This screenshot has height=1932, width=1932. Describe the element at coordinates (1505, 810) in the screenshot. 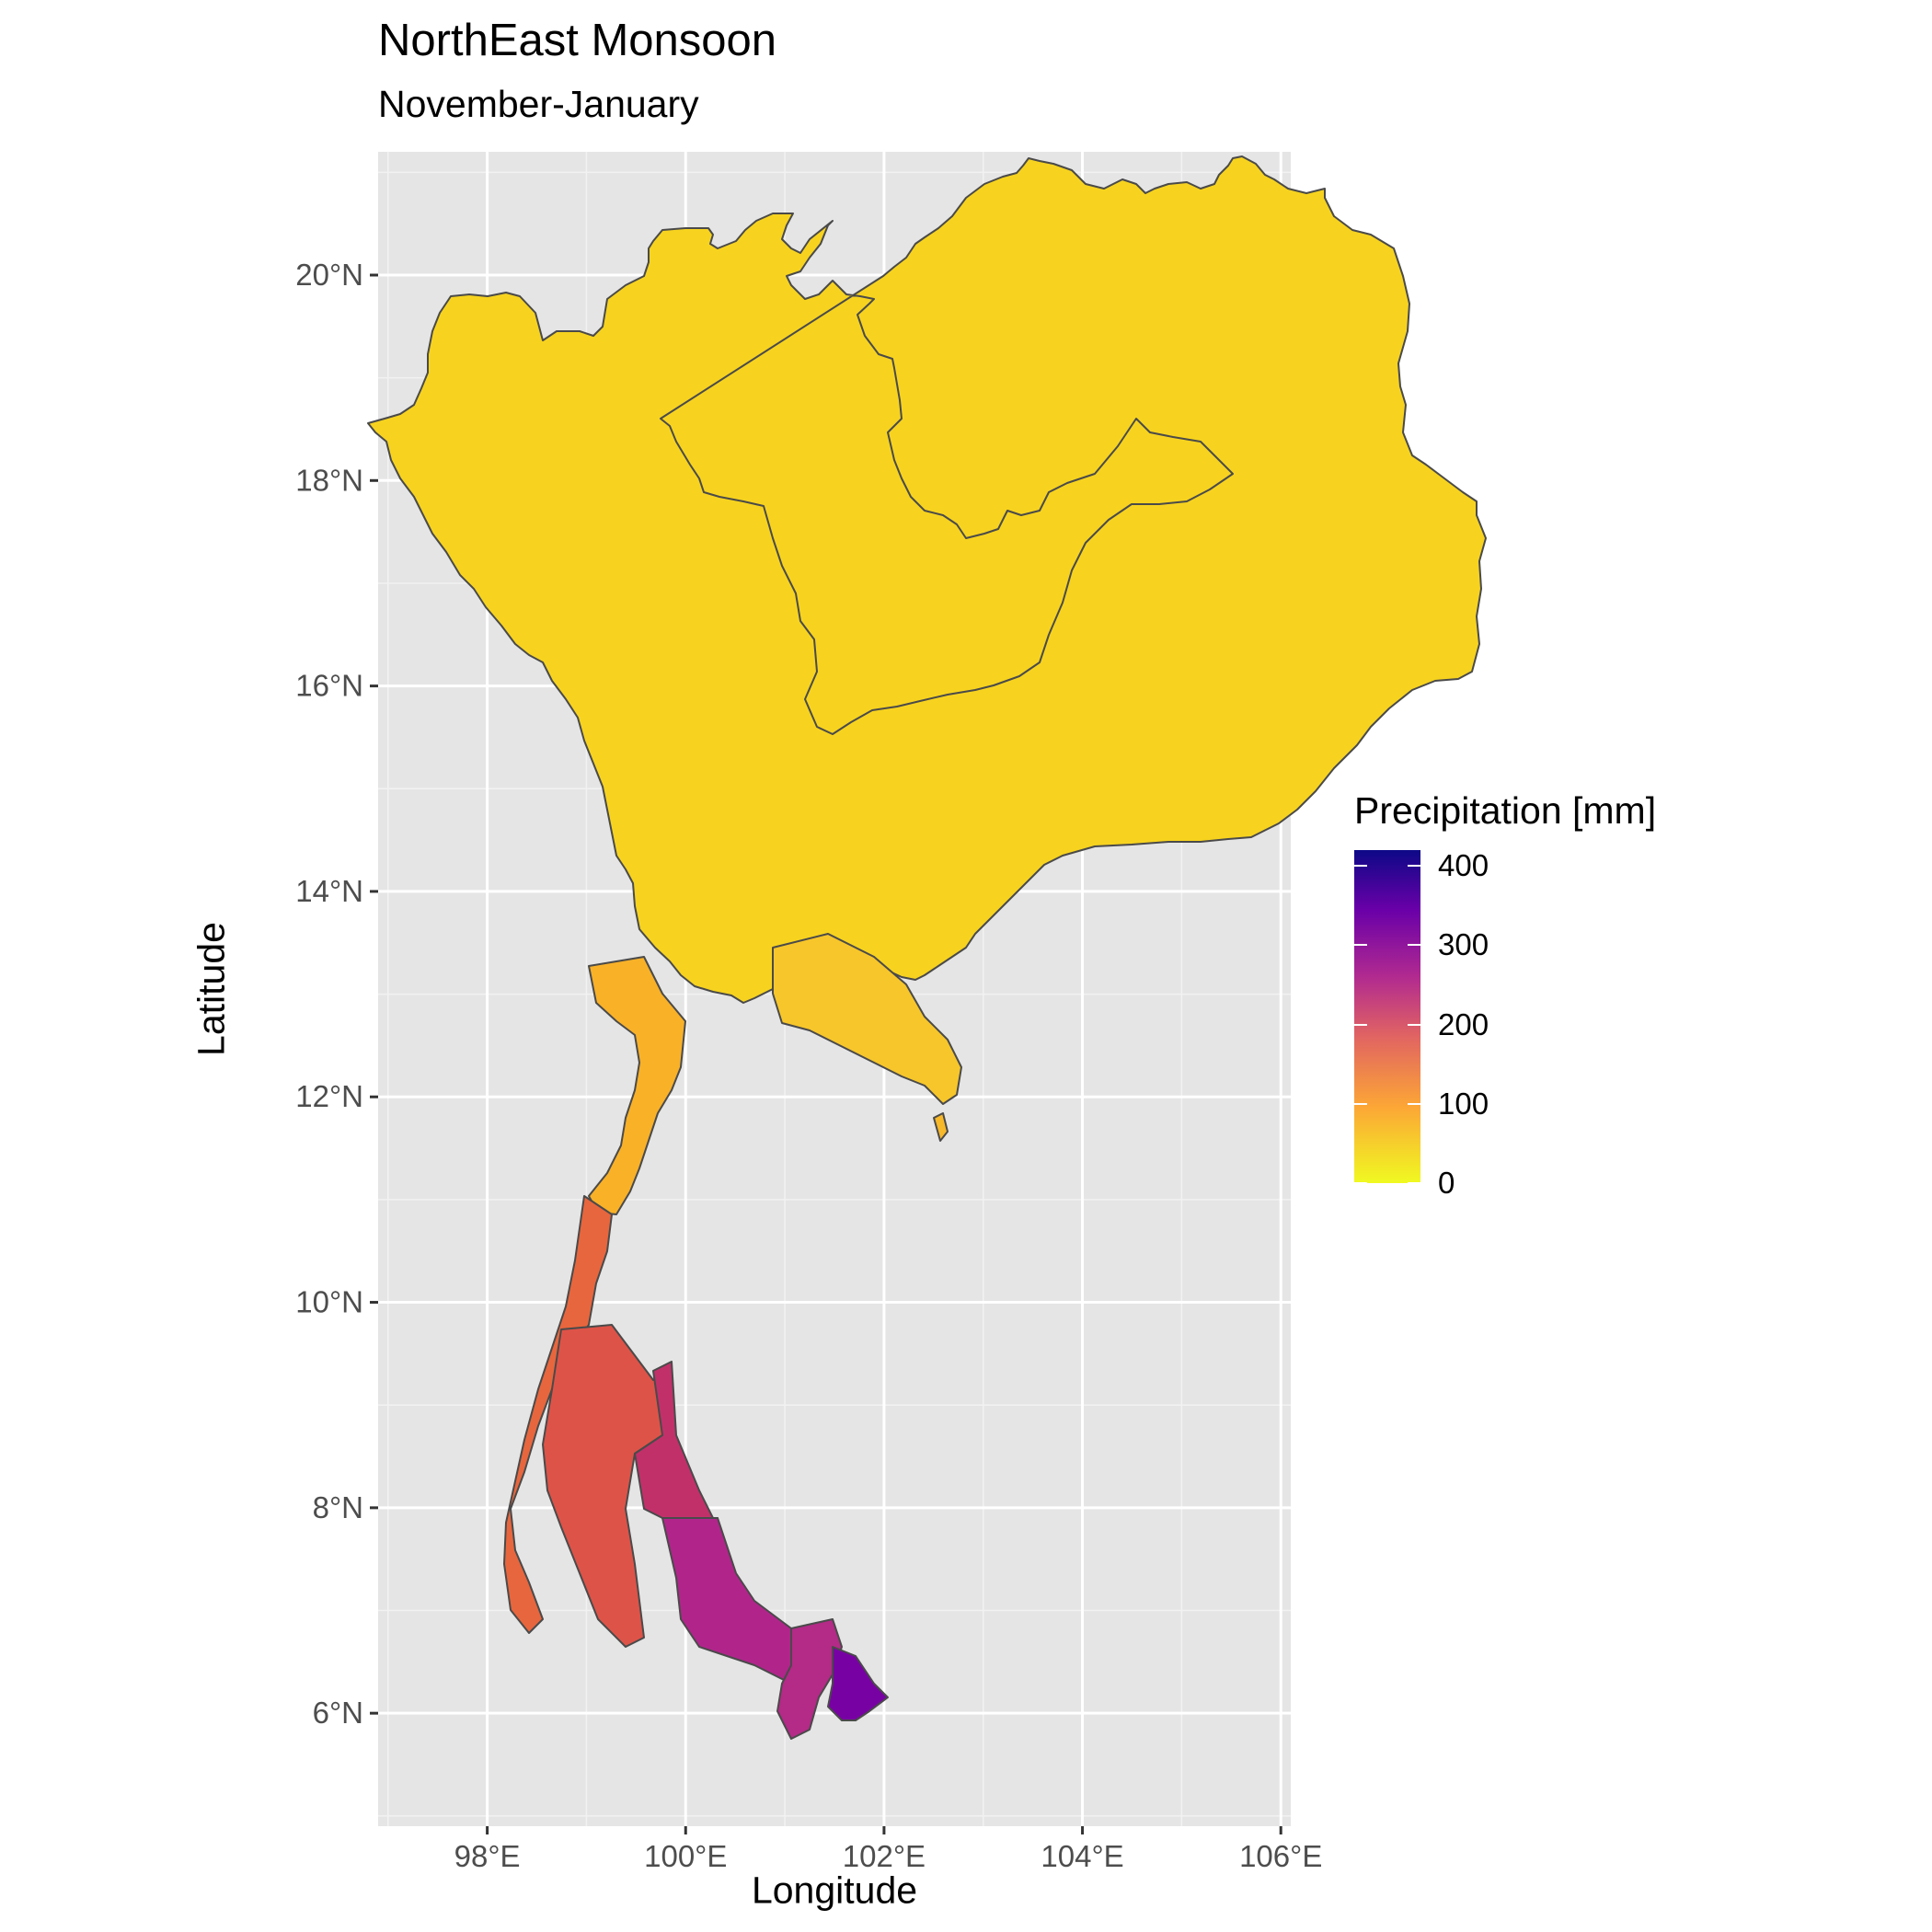

I see `legend-title: Precipitation [mm]` at that location.